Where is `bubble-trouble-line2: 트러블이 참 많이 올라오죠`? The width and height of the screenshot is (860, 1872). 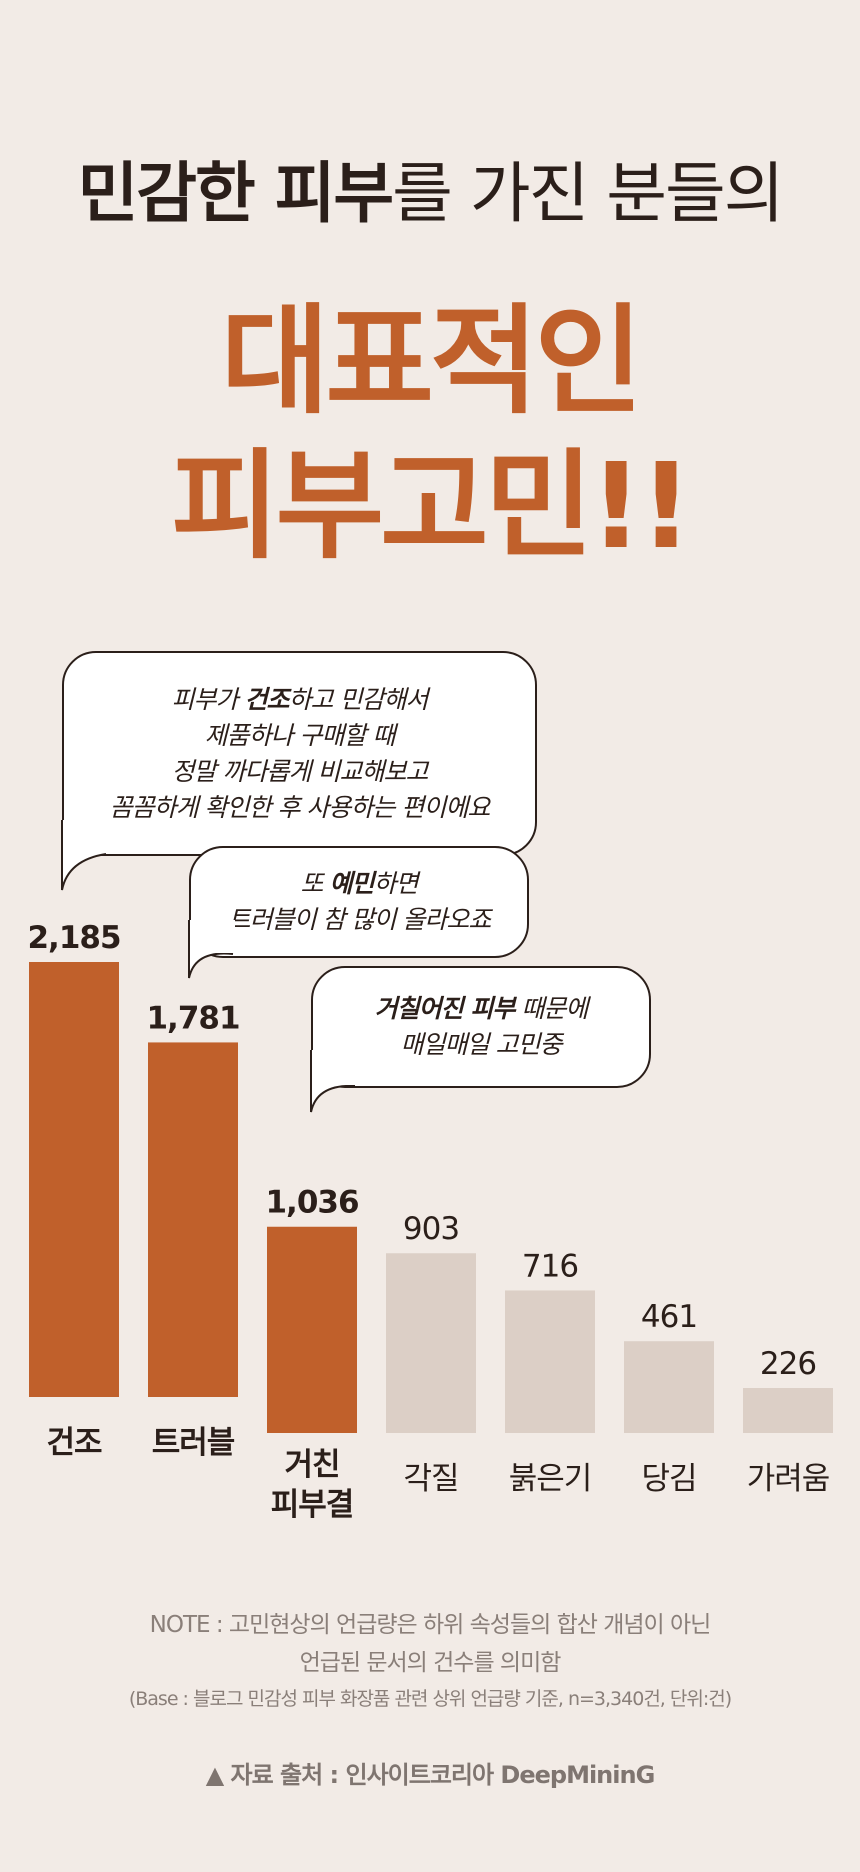
bubble-trouble-line2: 트러블이 참 많이 올라오죠 is located at coordinates (359, 919).